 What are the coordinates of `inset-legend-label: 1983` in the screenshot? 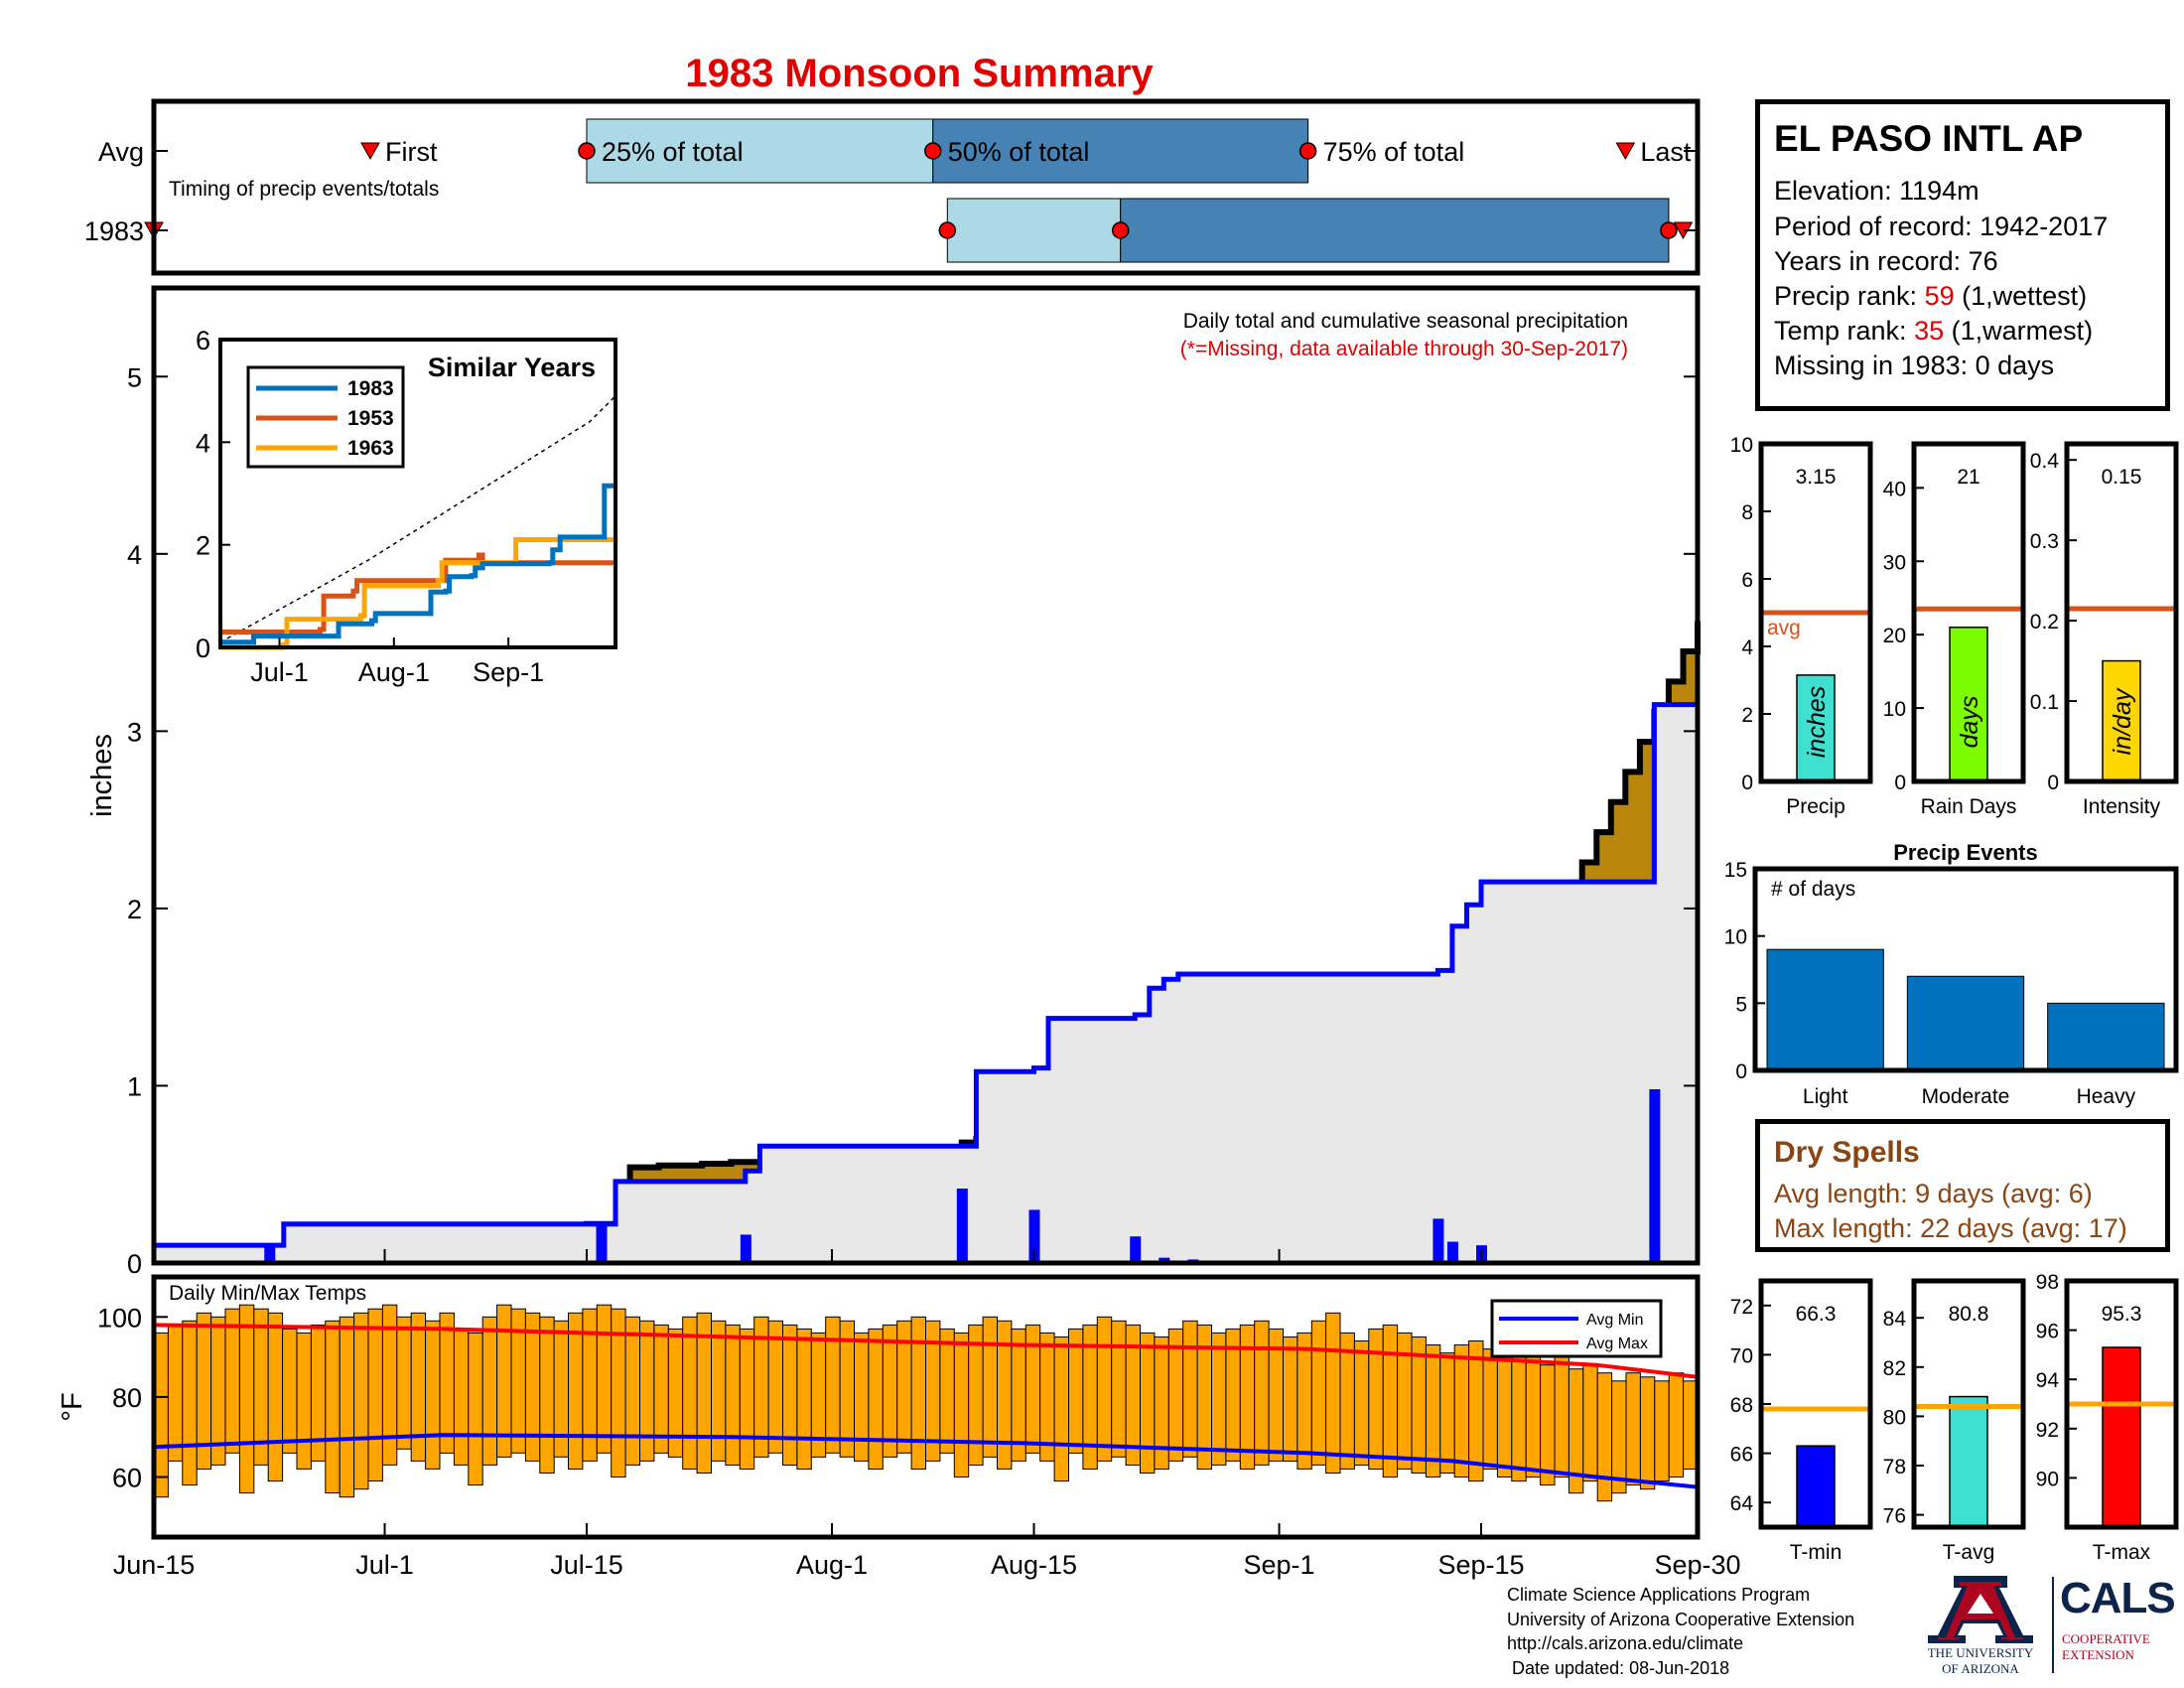 It's located at (370, 388).